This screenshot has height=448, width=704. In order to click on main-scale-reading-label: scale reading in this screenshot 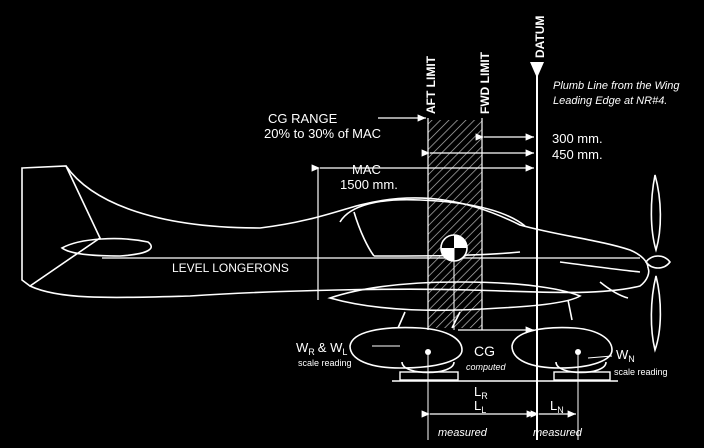, I will do `click(325, 363)`.